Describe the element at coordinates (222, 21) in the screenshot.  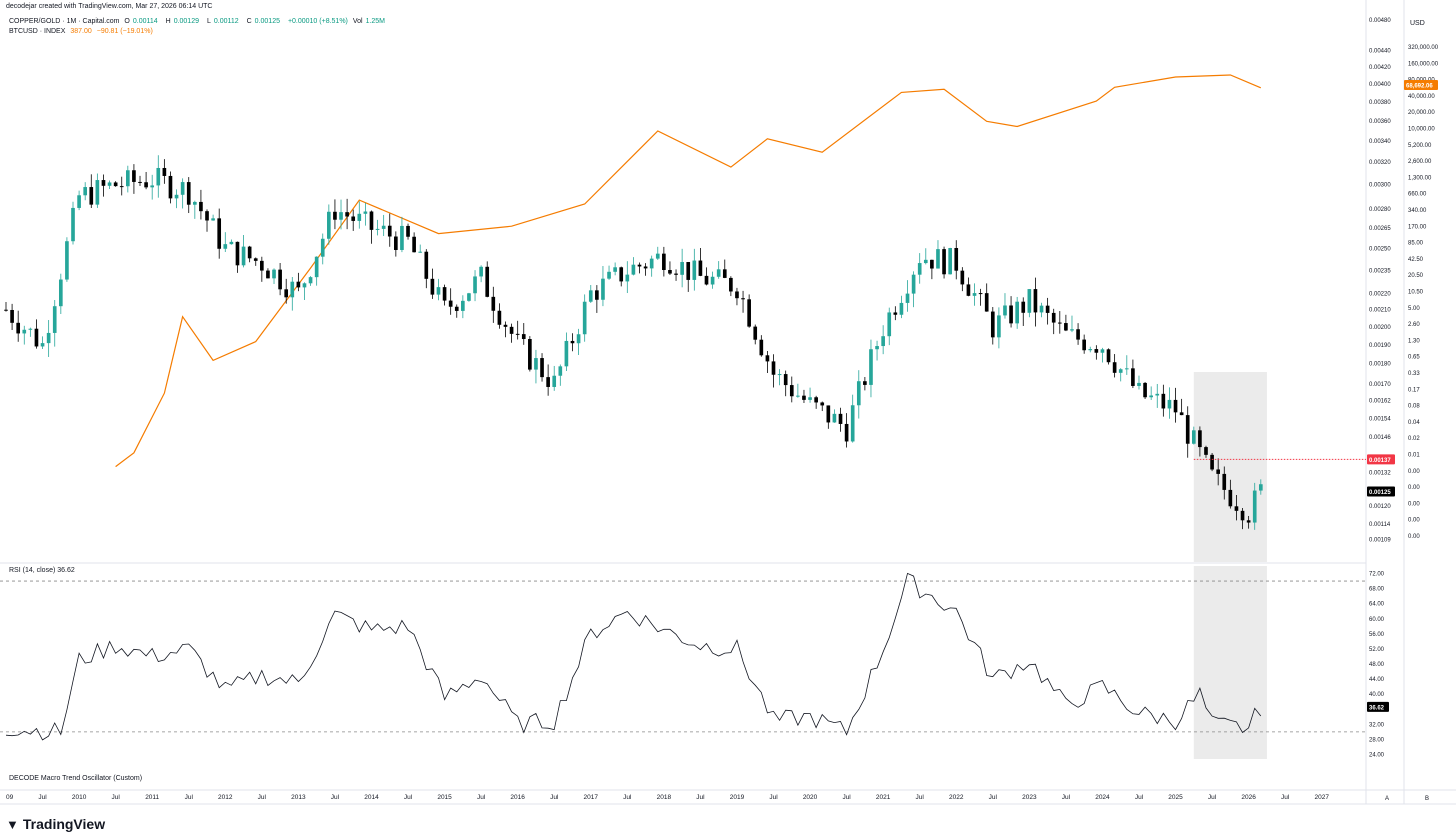
I see `ohlc-low: L 0.00112` at that location.